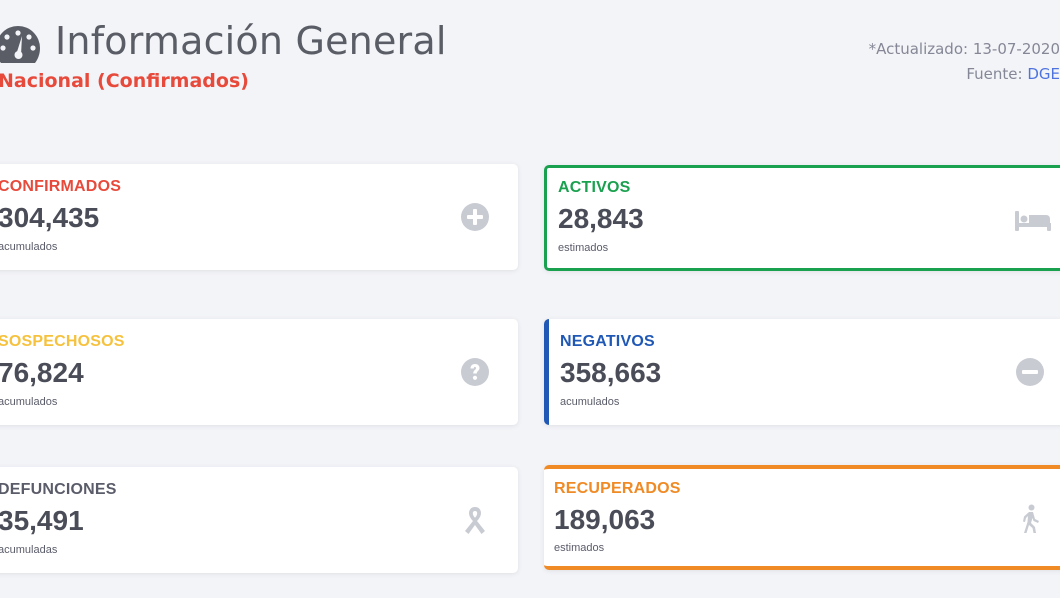 Image resolution: width=1060 pixels, height=598 pixels. I want to click on plus-circle-icon, so click(475, 217).